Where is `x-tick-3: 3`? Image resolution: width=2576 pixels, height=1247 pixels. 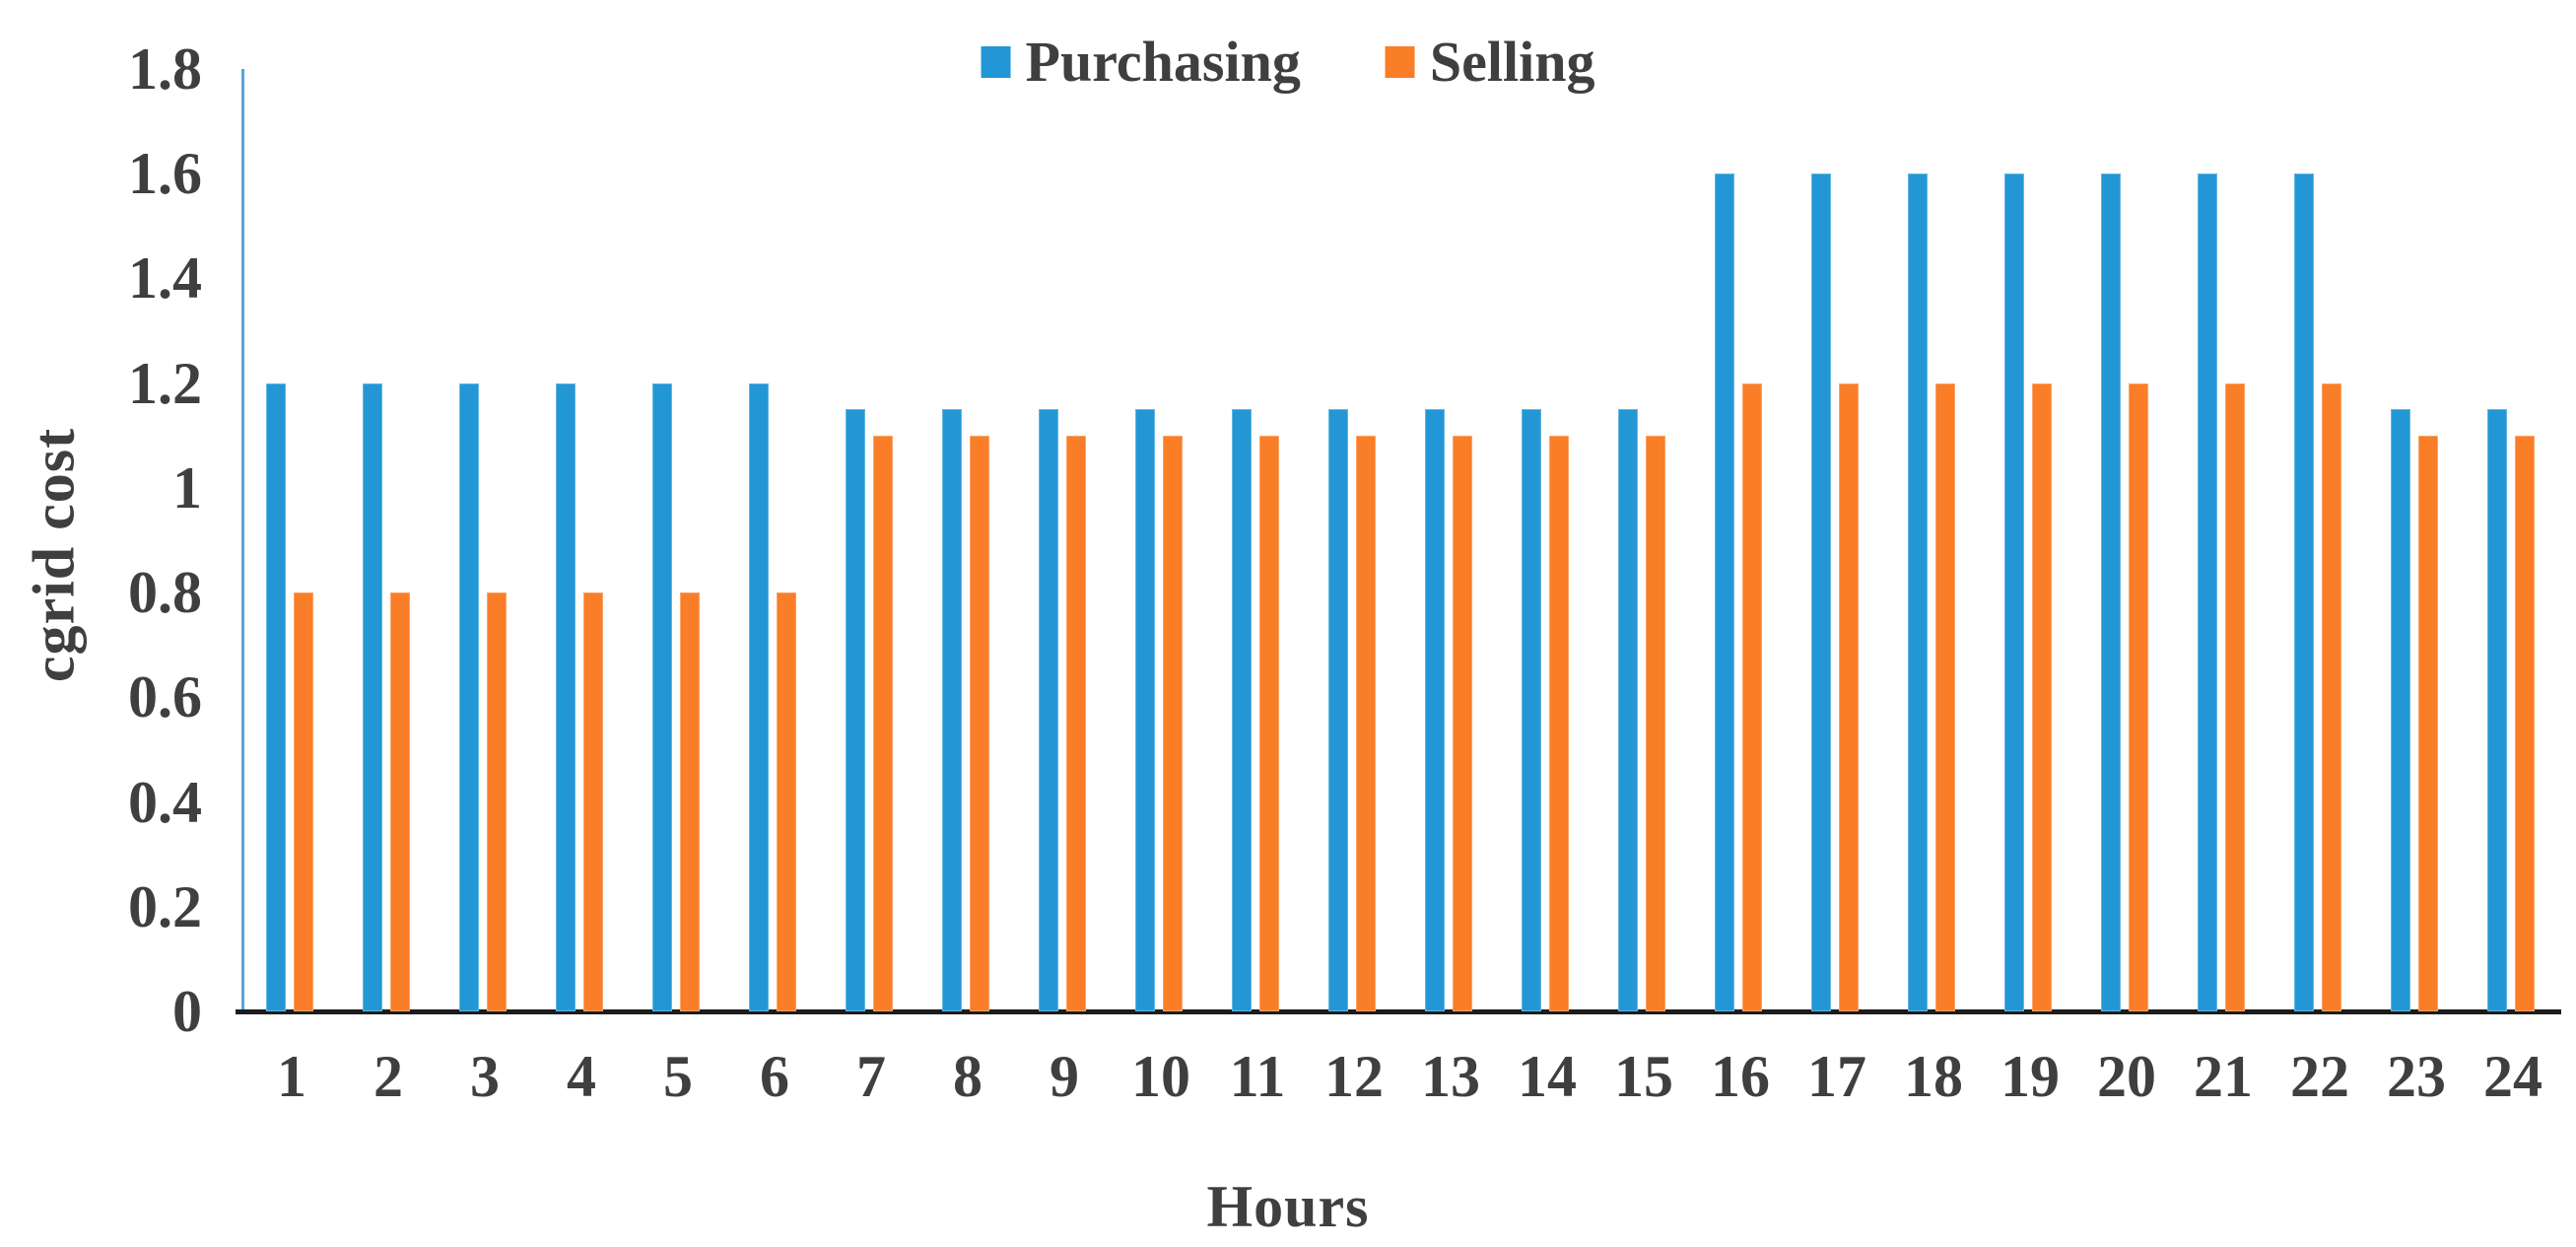
x-tick-3: 3 is located at coordinates (485, 1076).